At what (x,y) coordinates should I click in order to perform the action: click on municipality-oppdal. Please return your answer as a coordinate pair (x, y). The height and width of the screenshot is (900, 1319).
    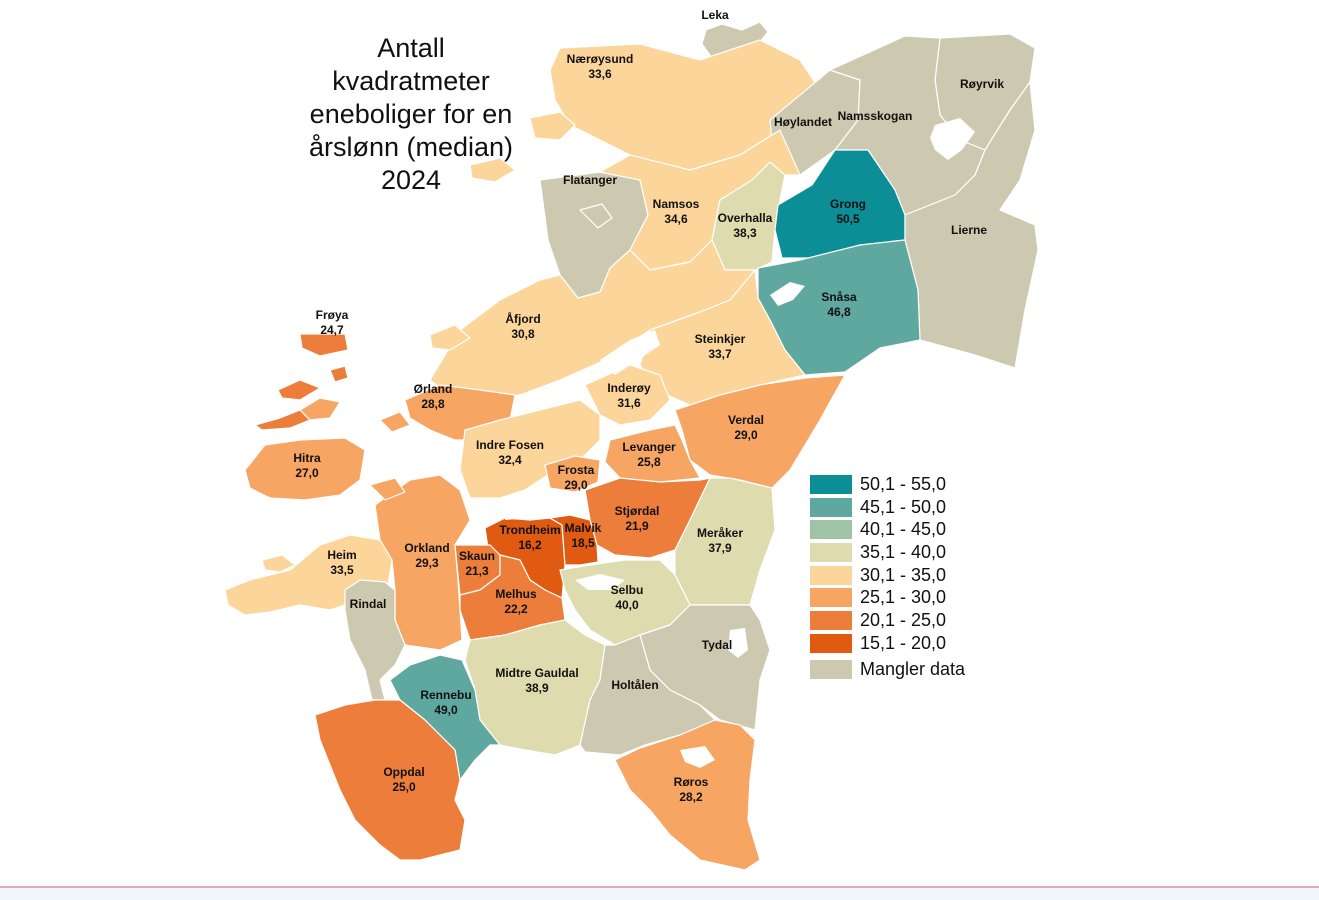
    Looking at the image, I should click on (390, 780).